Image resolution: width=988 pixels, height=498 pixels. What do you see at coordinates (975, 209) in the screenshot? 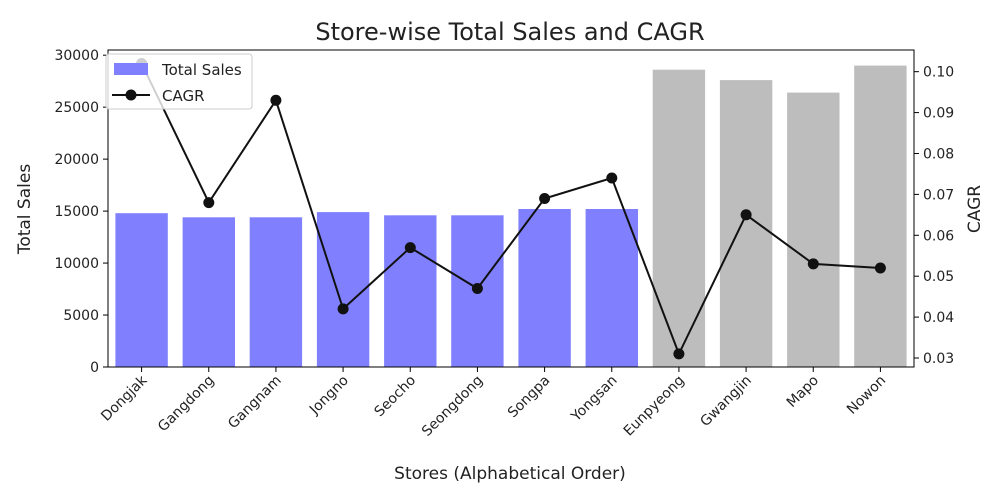
I see `y2-axis-label: CAGR` at bounding box center [975, 209].